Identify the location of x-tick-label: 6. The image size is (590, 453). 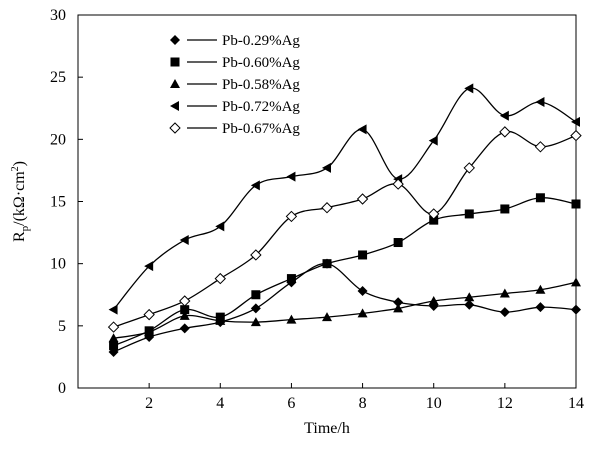
(291, 403).